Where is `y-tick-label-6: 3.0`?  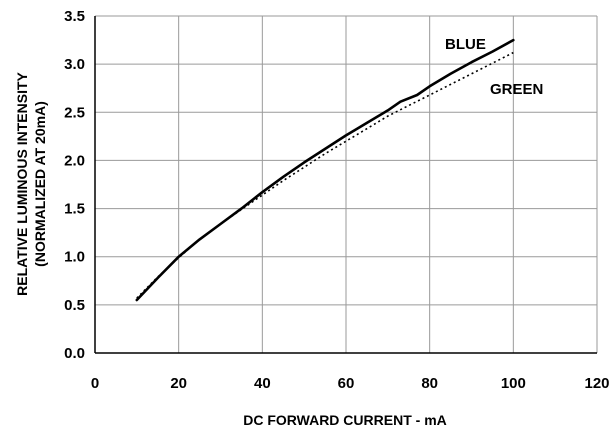
y-tick-label-6: 3.0 is located at coordinates (74, 64).